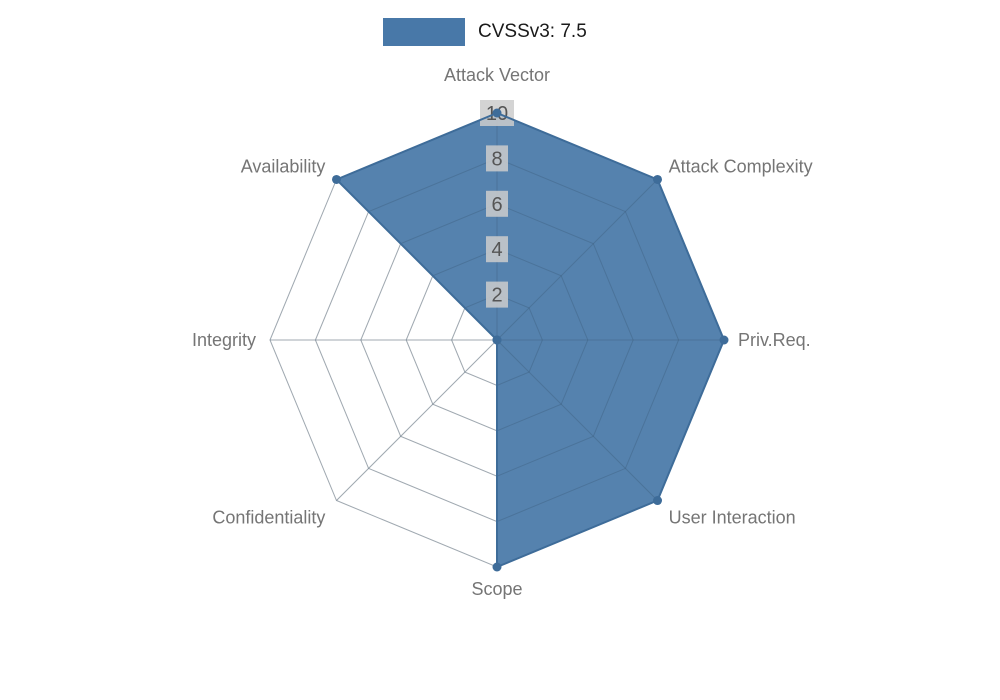 This screenshot has height=700, width=1000. What do you see at coordinates (532, 31) in the screenshot?
I see `legend-label: CVSSv3: 7.5` at bounding box center [532, 31].